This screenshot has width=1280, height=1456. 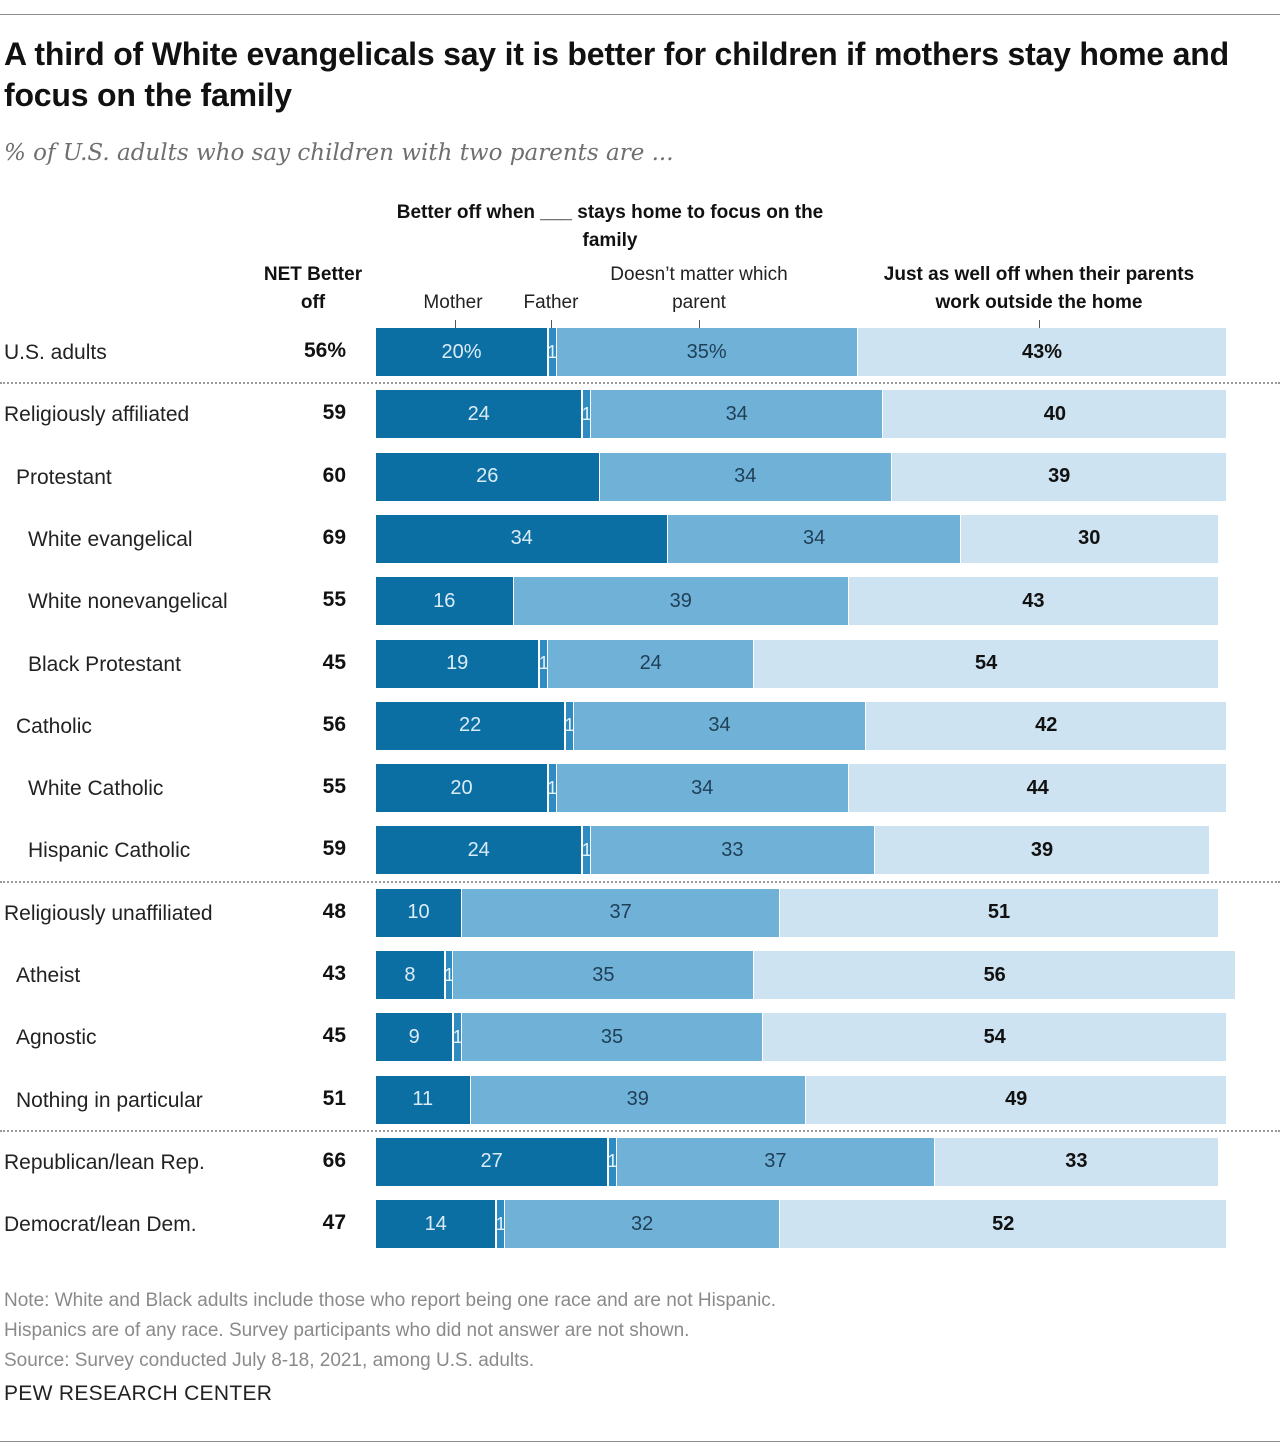 I want to click on row-label: Republican/lean Rep., so click(x=104, y=1162).